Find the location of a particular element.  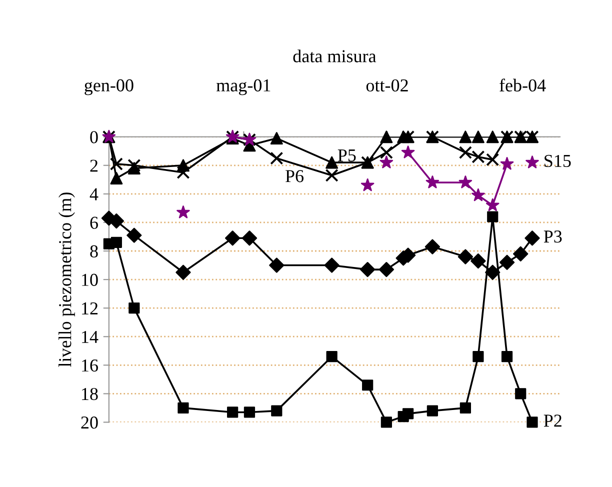

y-tick-label: 16 is located at coordinates (90, 365).